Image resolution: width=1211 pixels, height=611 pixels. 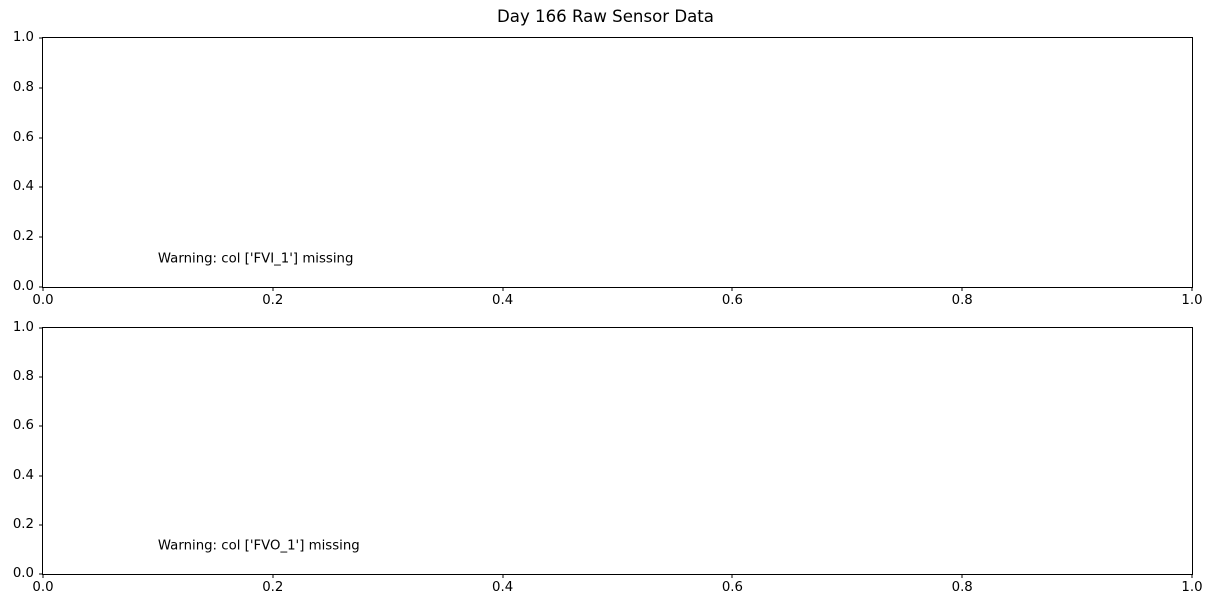 What do you see at coordinates (605, 16) in the screenshot?
I see `figure-title: Day 166 Raw Sensor Data` at bounding box center [605, 16].